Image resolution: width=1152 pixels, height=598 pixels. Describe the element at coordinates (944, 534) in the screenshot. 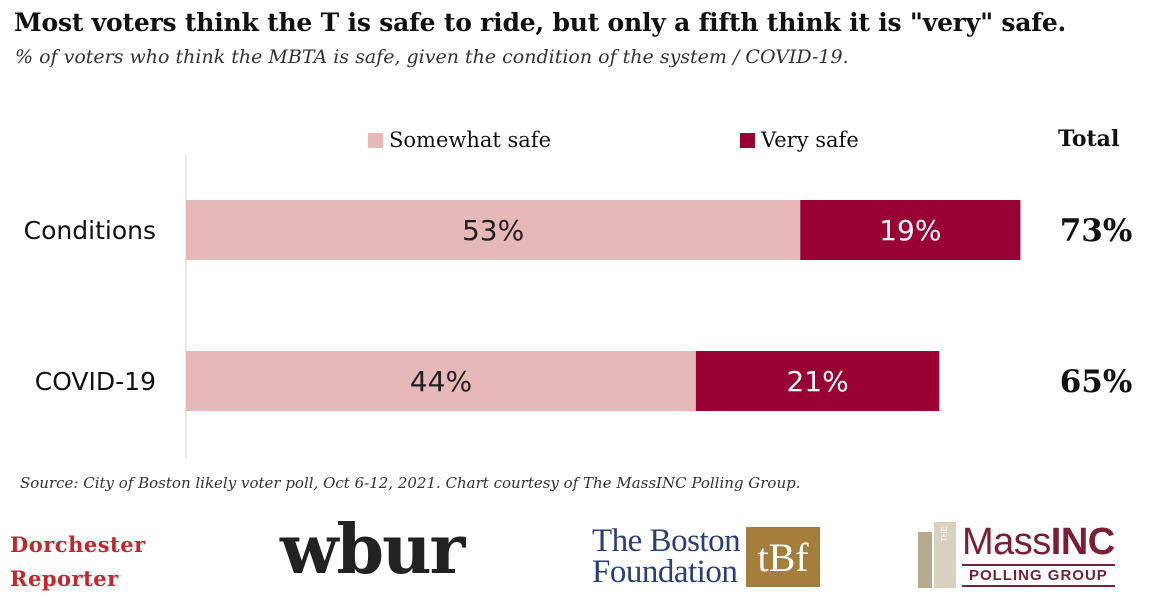

I see `massinc-the-text: THE` at that location.